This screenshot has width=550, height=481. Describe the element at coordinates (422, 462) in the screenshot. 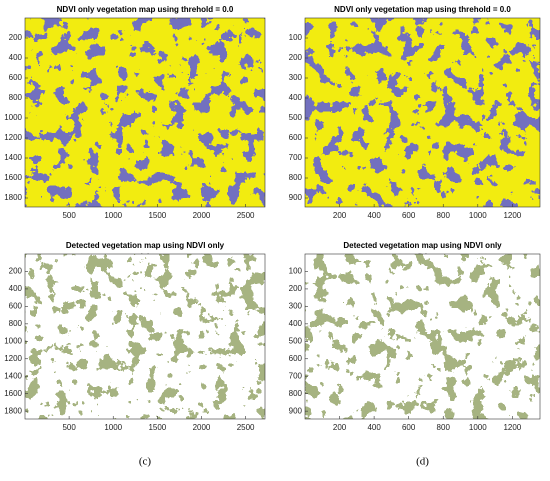

I see `caption: (d)` at that location.